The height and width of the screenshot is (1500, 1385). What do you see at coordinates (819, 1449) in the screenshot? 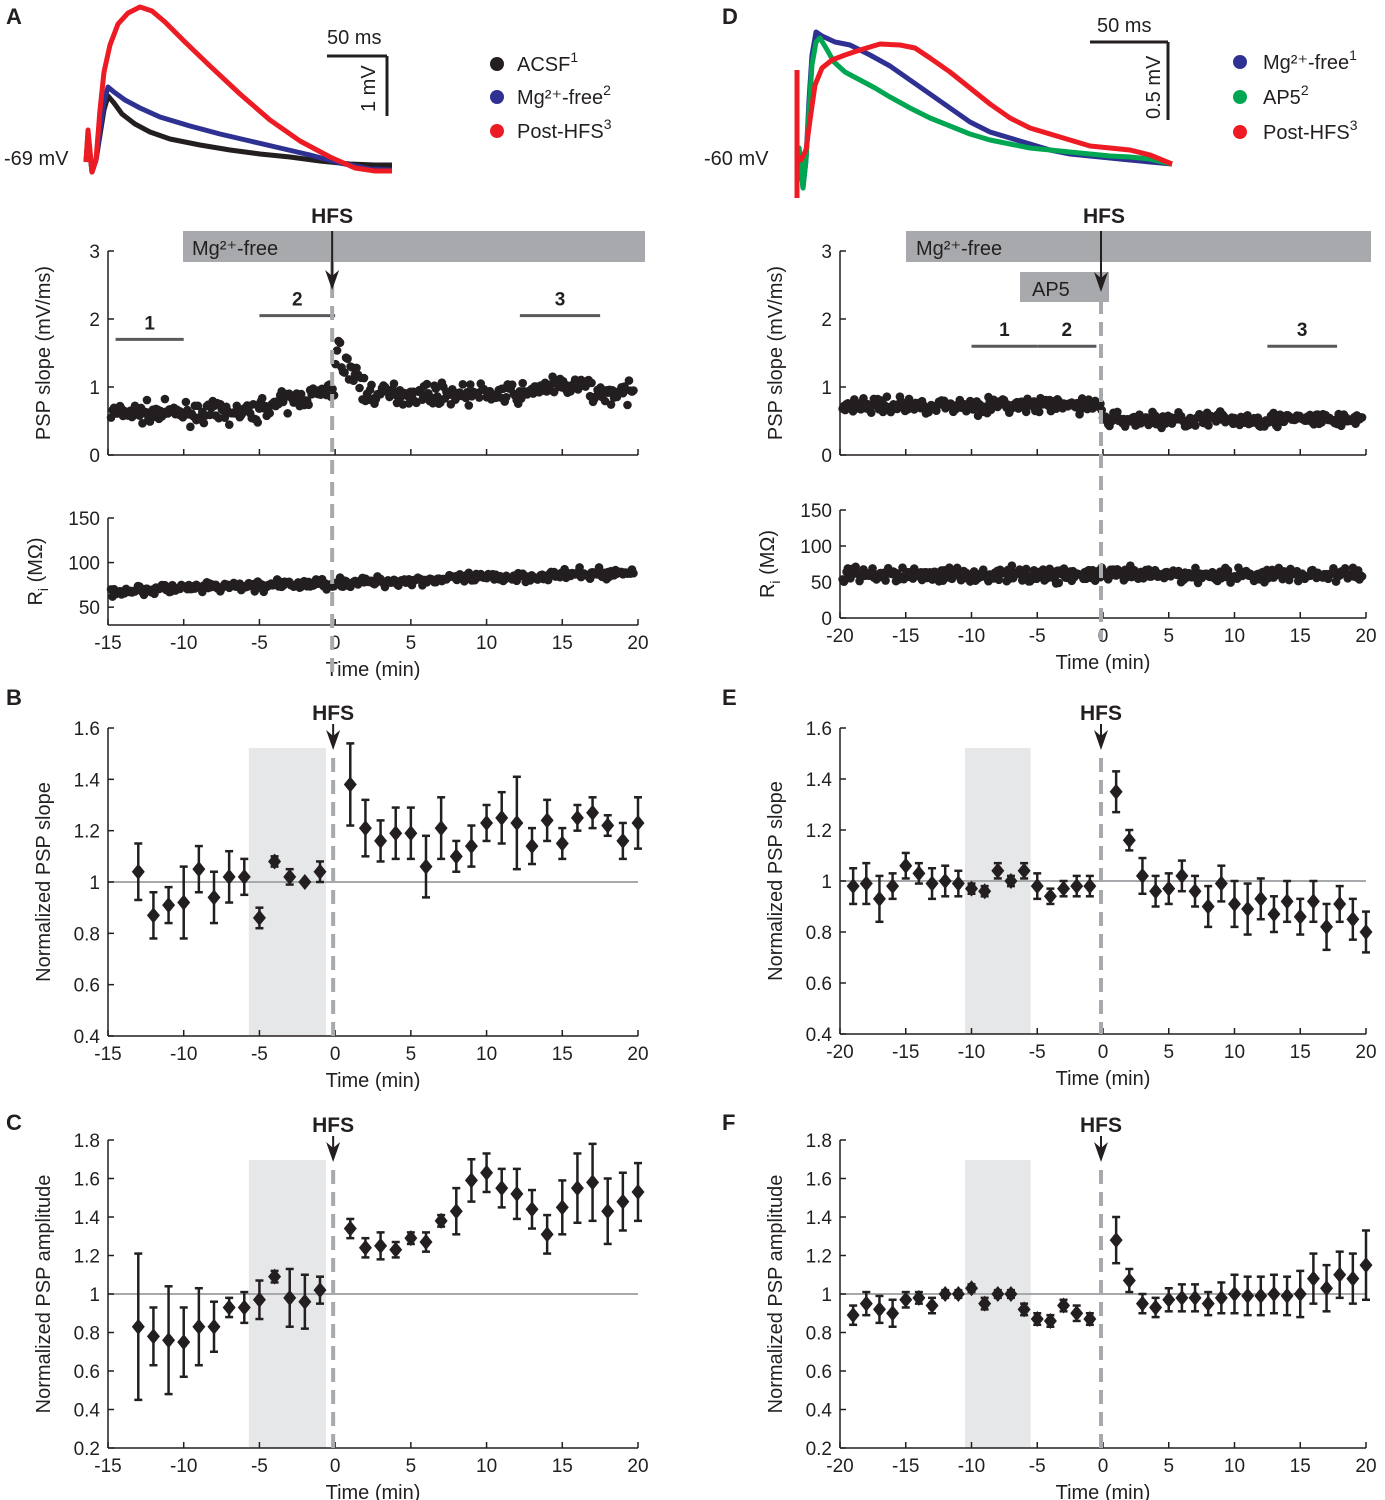
I see `y-tick-label-F: 0.2` at bounding box center [819, 1449].